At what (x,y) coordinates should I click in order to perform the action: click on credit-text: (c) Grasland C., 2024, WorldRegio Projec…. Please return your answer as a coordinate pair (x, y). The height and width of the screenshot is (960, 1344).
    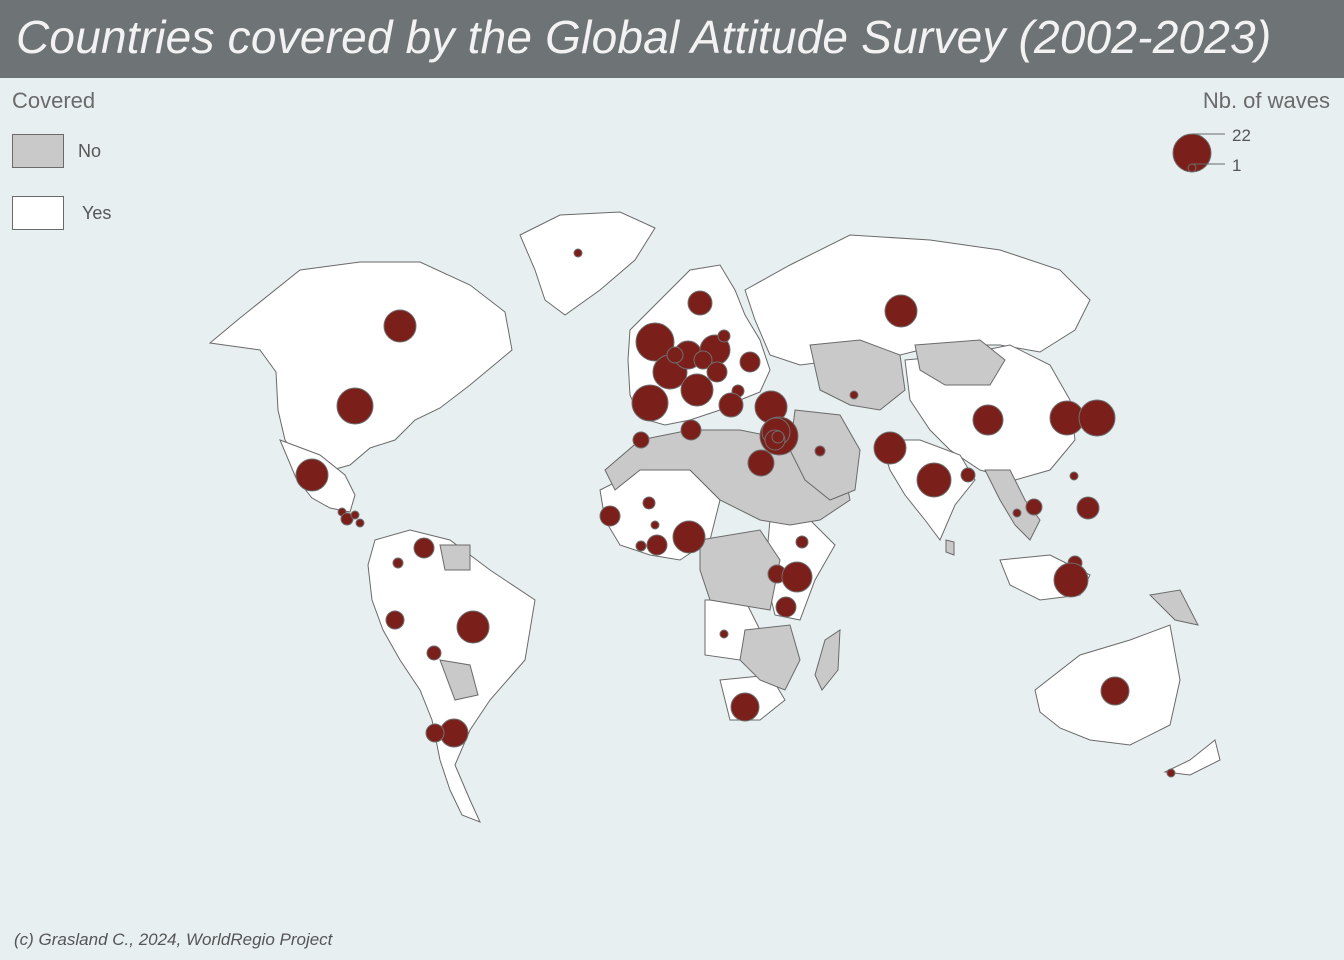
    Looking at the image, I should click on (173, 939).